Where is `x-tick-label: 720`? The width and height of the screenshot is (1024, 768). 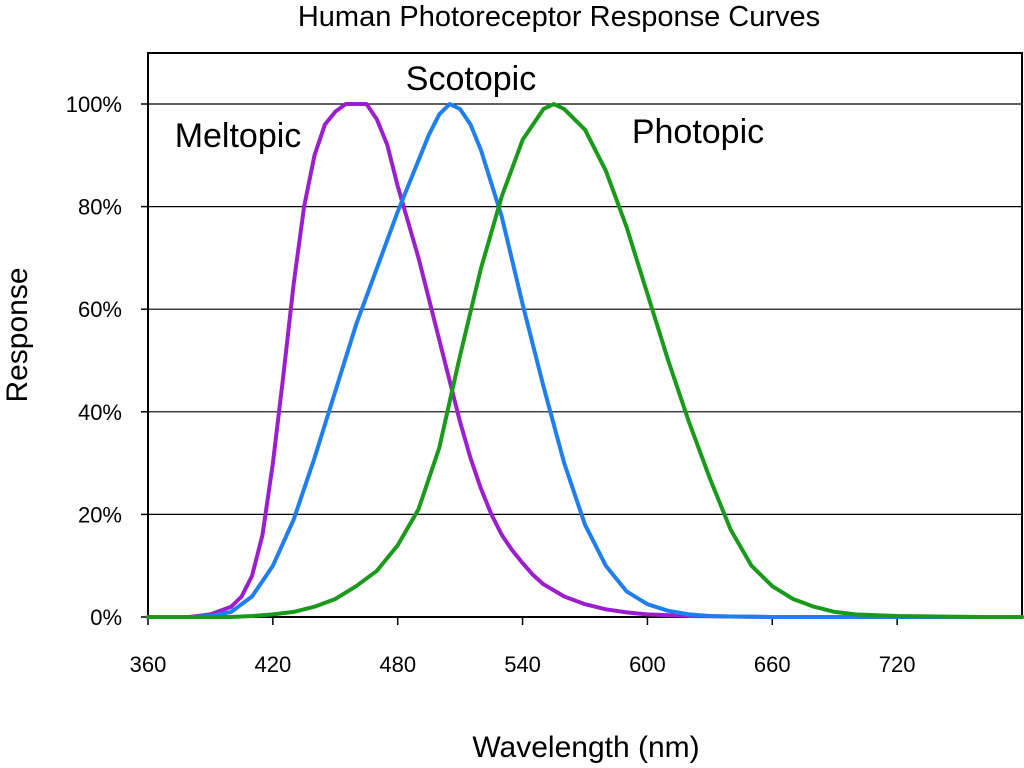
x-tick-label: 720 is located at coordinates (897, 664).